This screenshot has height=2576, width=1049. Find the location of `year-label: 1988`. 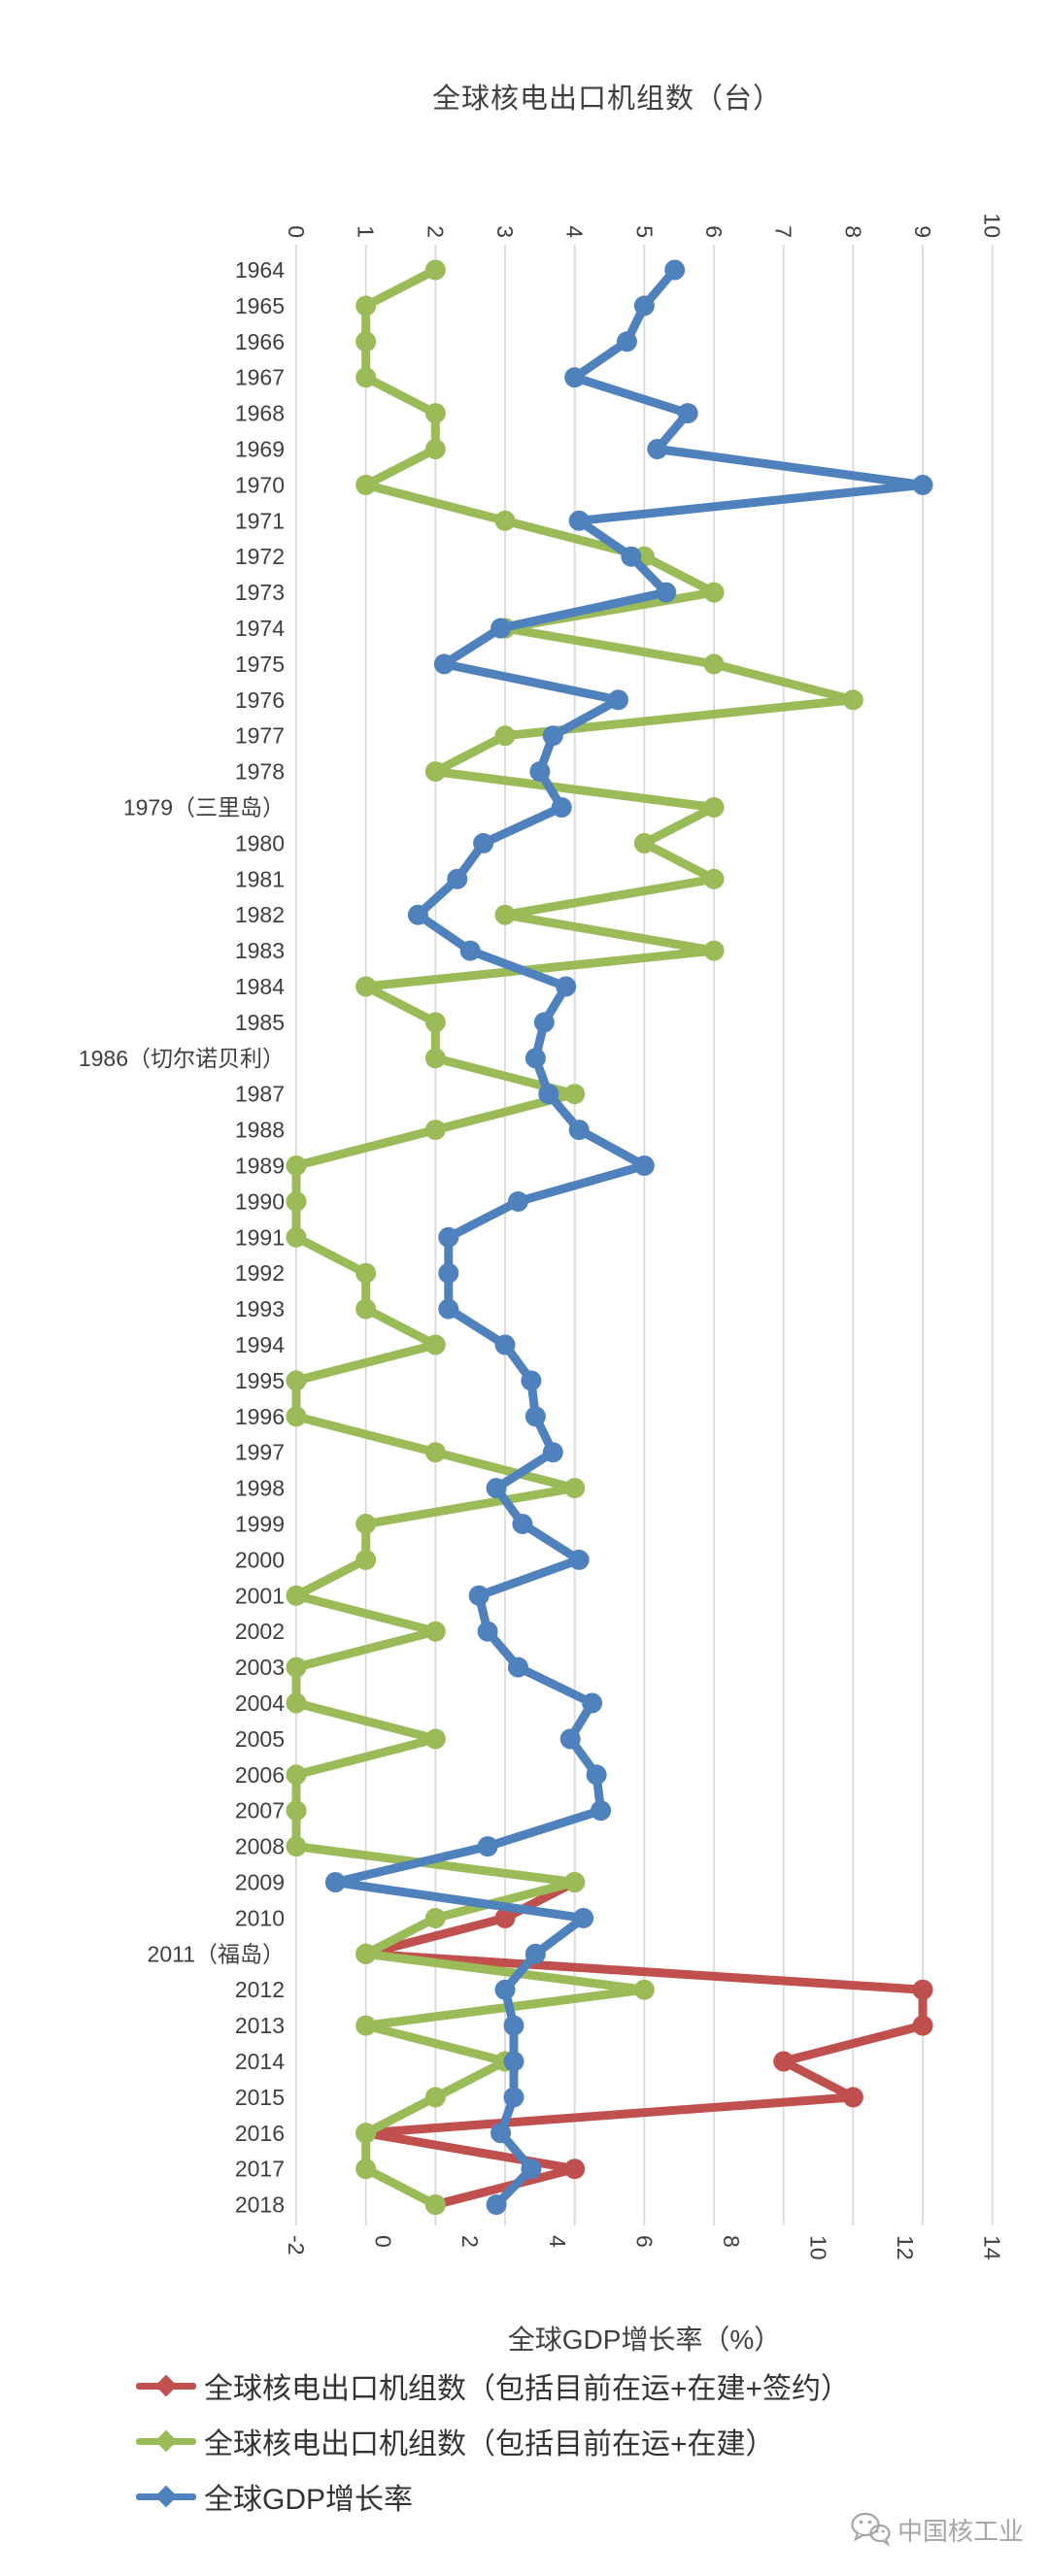

year-label: 1988 is located at coordinates (260, 1131).